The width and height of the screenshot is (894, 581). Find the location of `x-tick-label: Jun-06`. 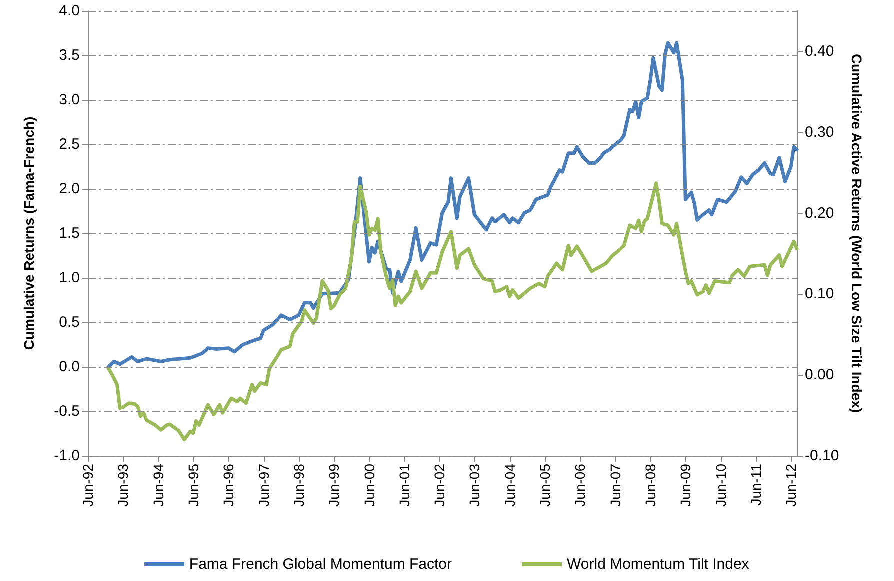

x-tick-label: Jun-06 is located at coordinates (580, 485).